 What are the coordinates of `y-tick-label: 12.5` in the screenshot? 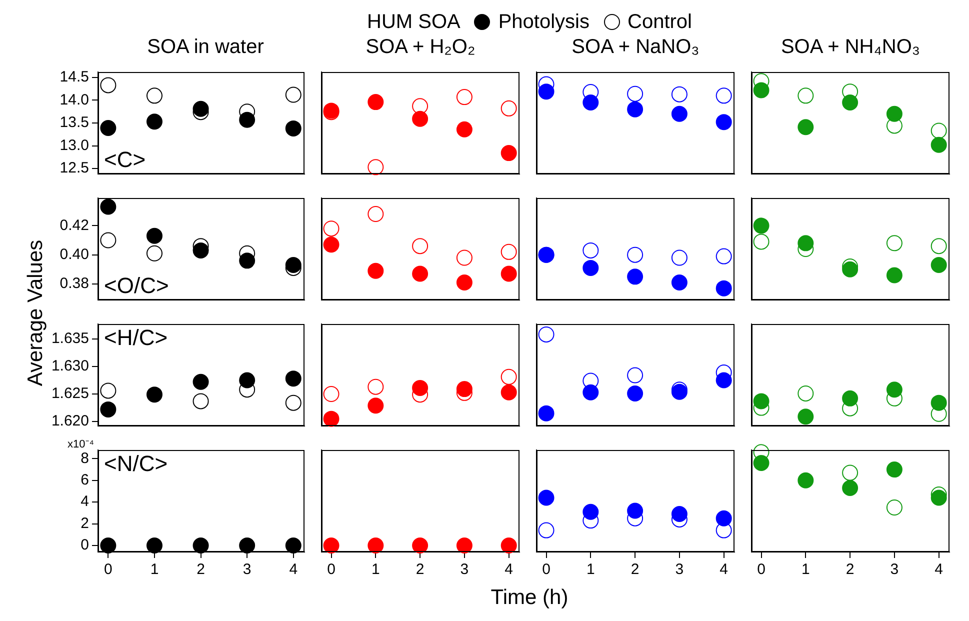 It's located at (74, 168).